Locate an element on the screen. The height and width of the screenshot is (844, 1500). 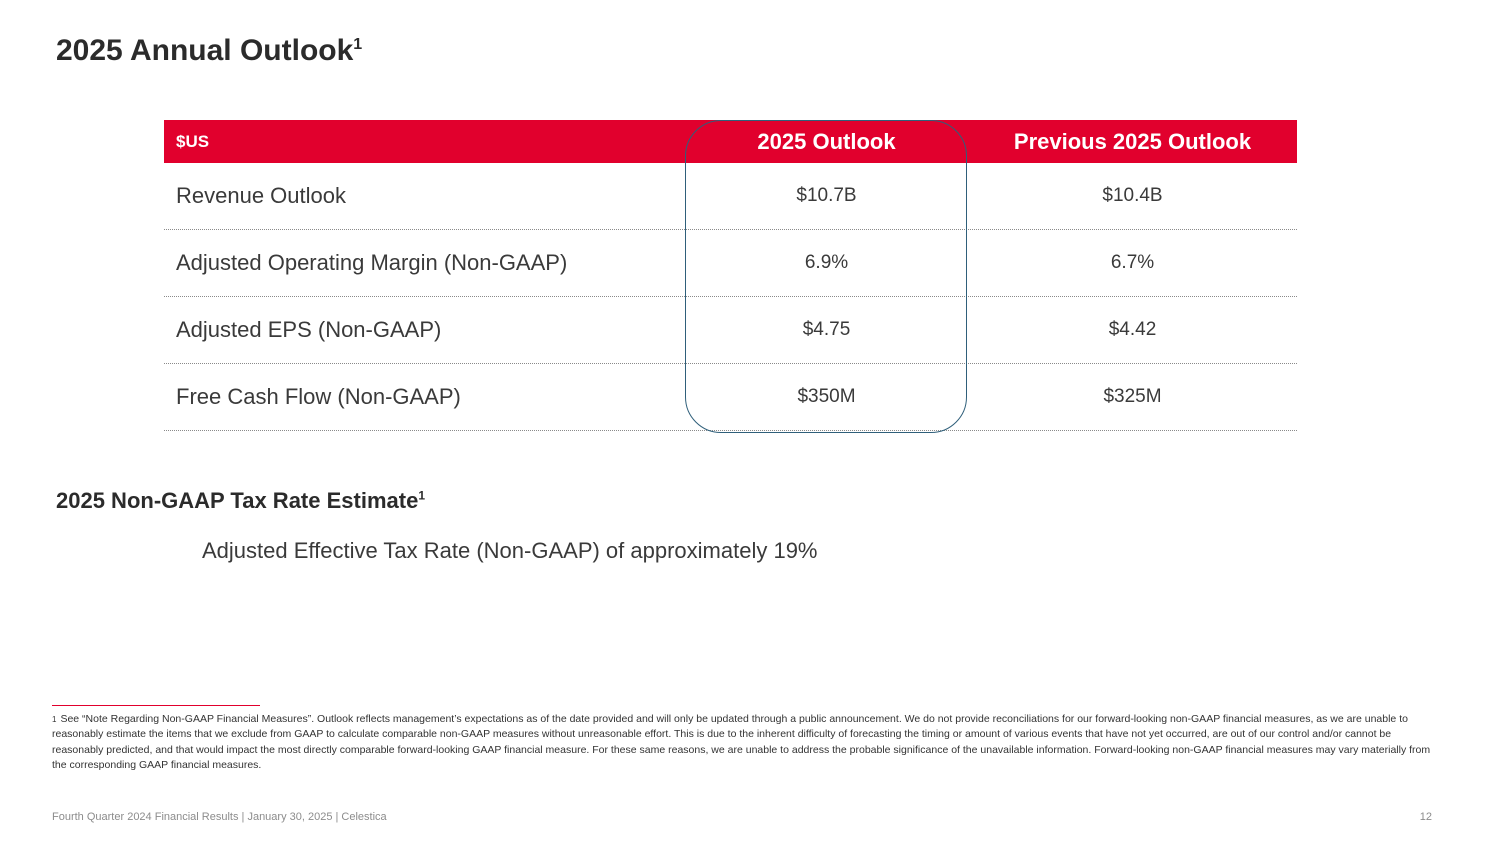
page-number: 12 is located at coordinates (1425, 817).